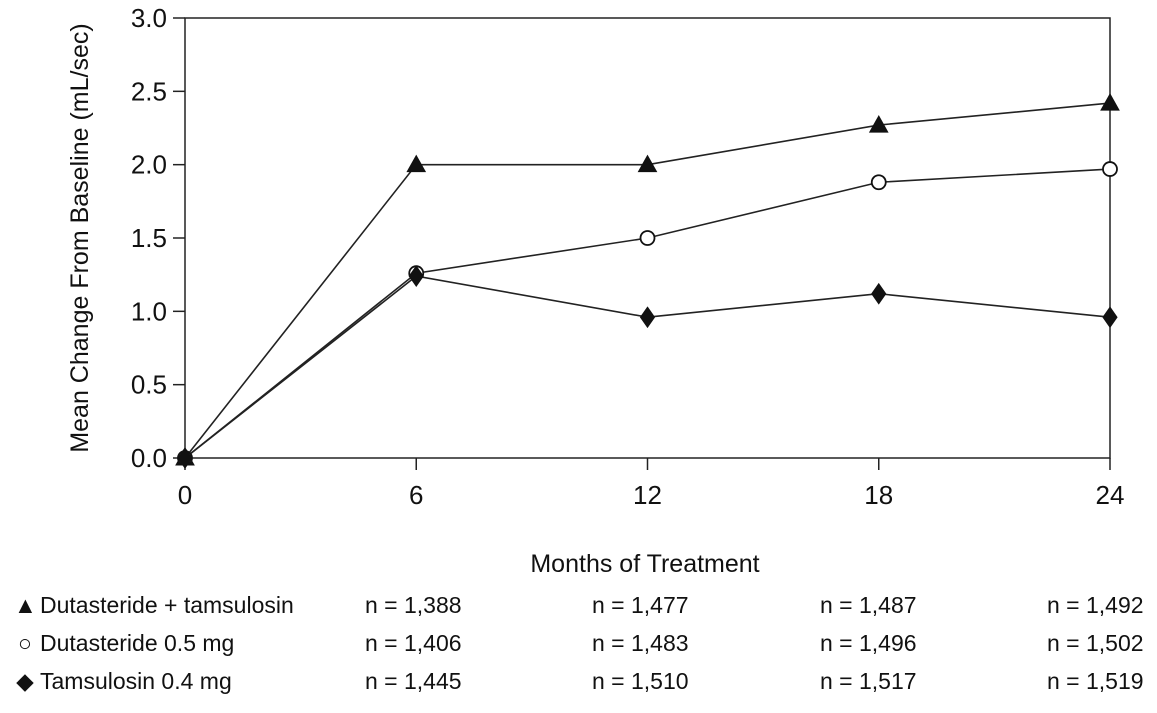 This screenshot has width=1157, height=713. What do you see at coordinates (149, 238) in the screenshot?
I see `y-tick-label: 1.5` at bounding box center [149, 238].